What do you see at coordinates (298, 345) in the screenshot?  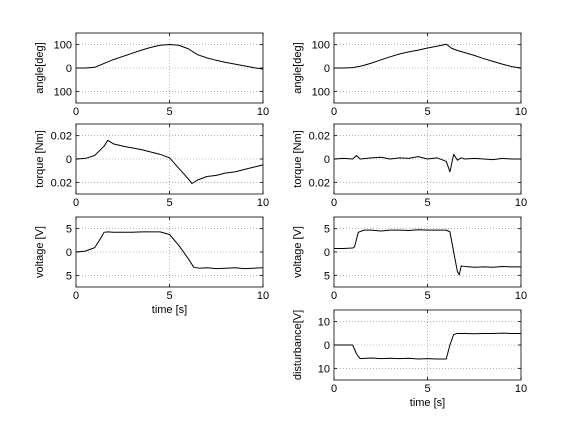 I see `y-axis-label: disturbance[V]` at bounding box center [298, 345].